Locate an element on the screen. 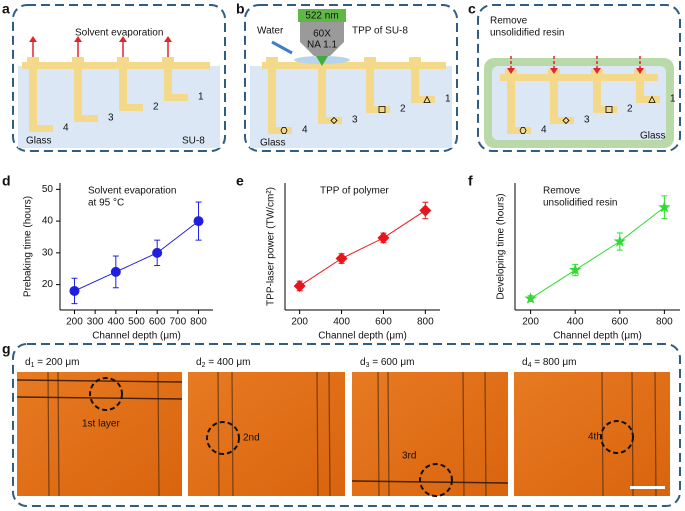 The width and height of the screenshot is (685, 511). x-tick-label: 800 is located at coordinates (425, 322).